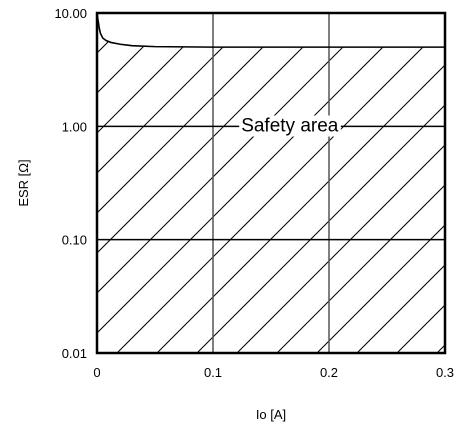 The height and width of the screenshot is (430, 467). I want to click on safety-area-label: Safety area, so click(290, 126).